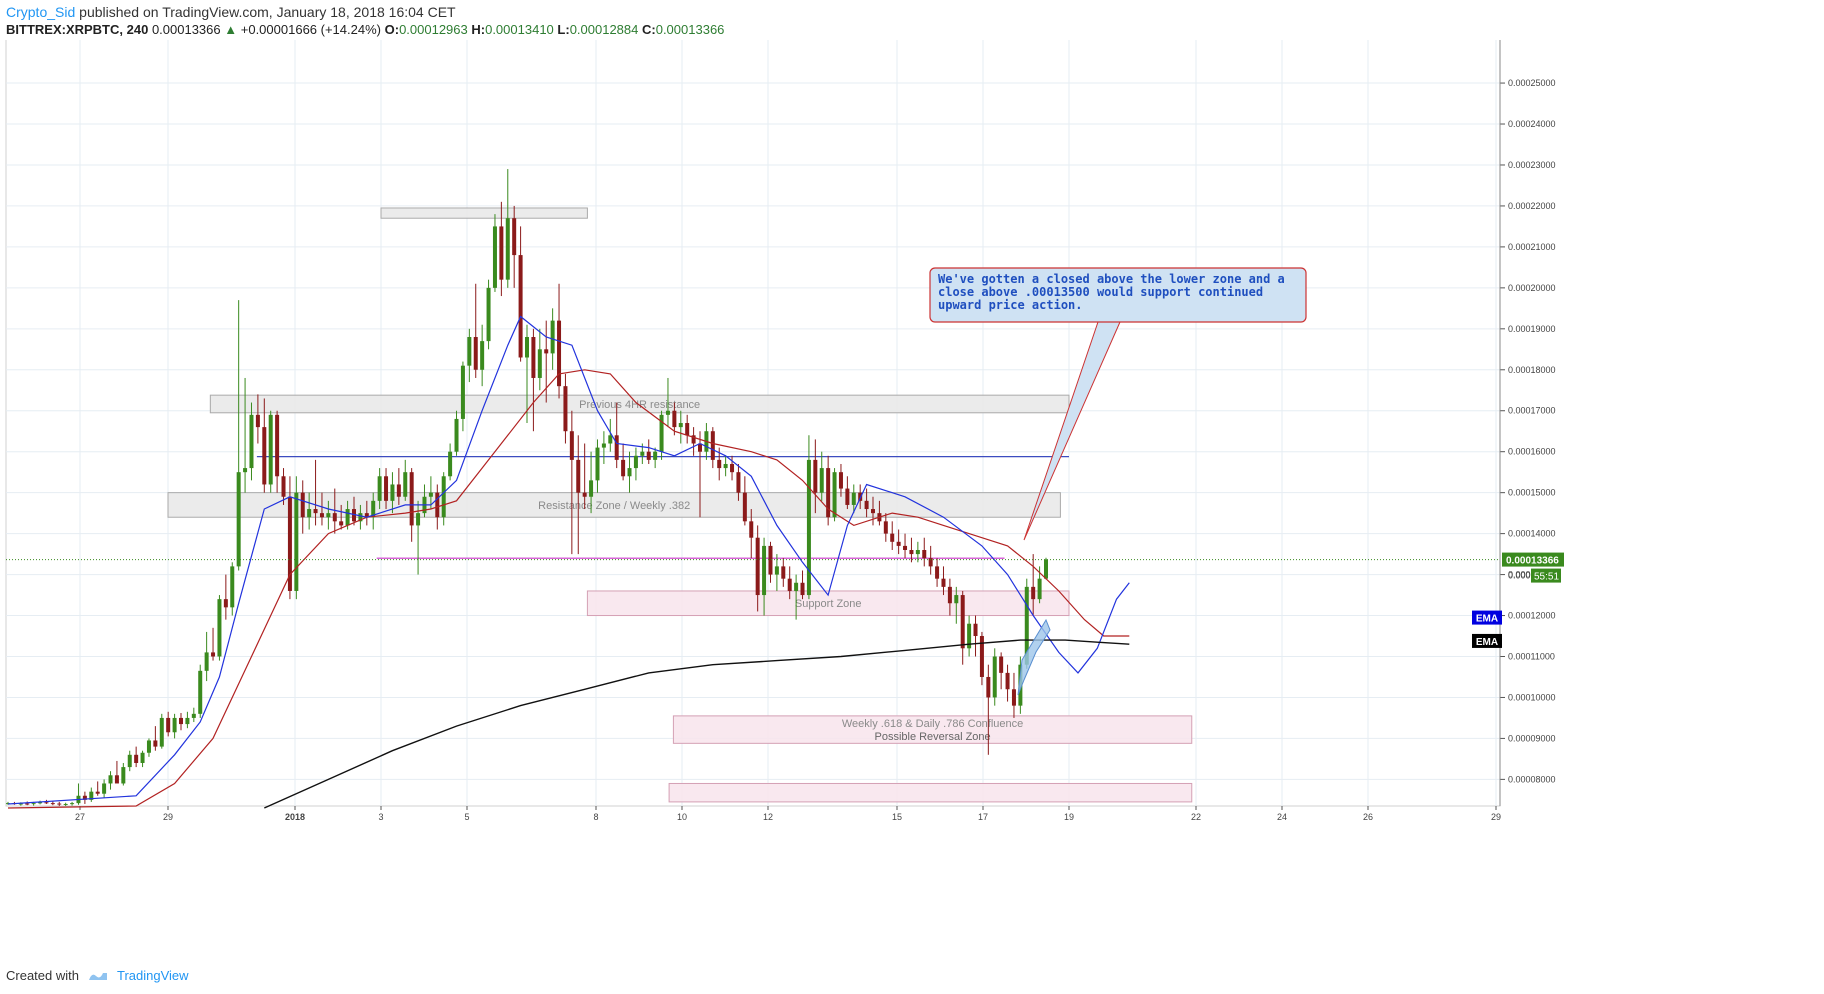  What do you see at coordinates (897, 817) in the screenshot?
I see `x-tick-label: 15` at bounding box center [897, 817].